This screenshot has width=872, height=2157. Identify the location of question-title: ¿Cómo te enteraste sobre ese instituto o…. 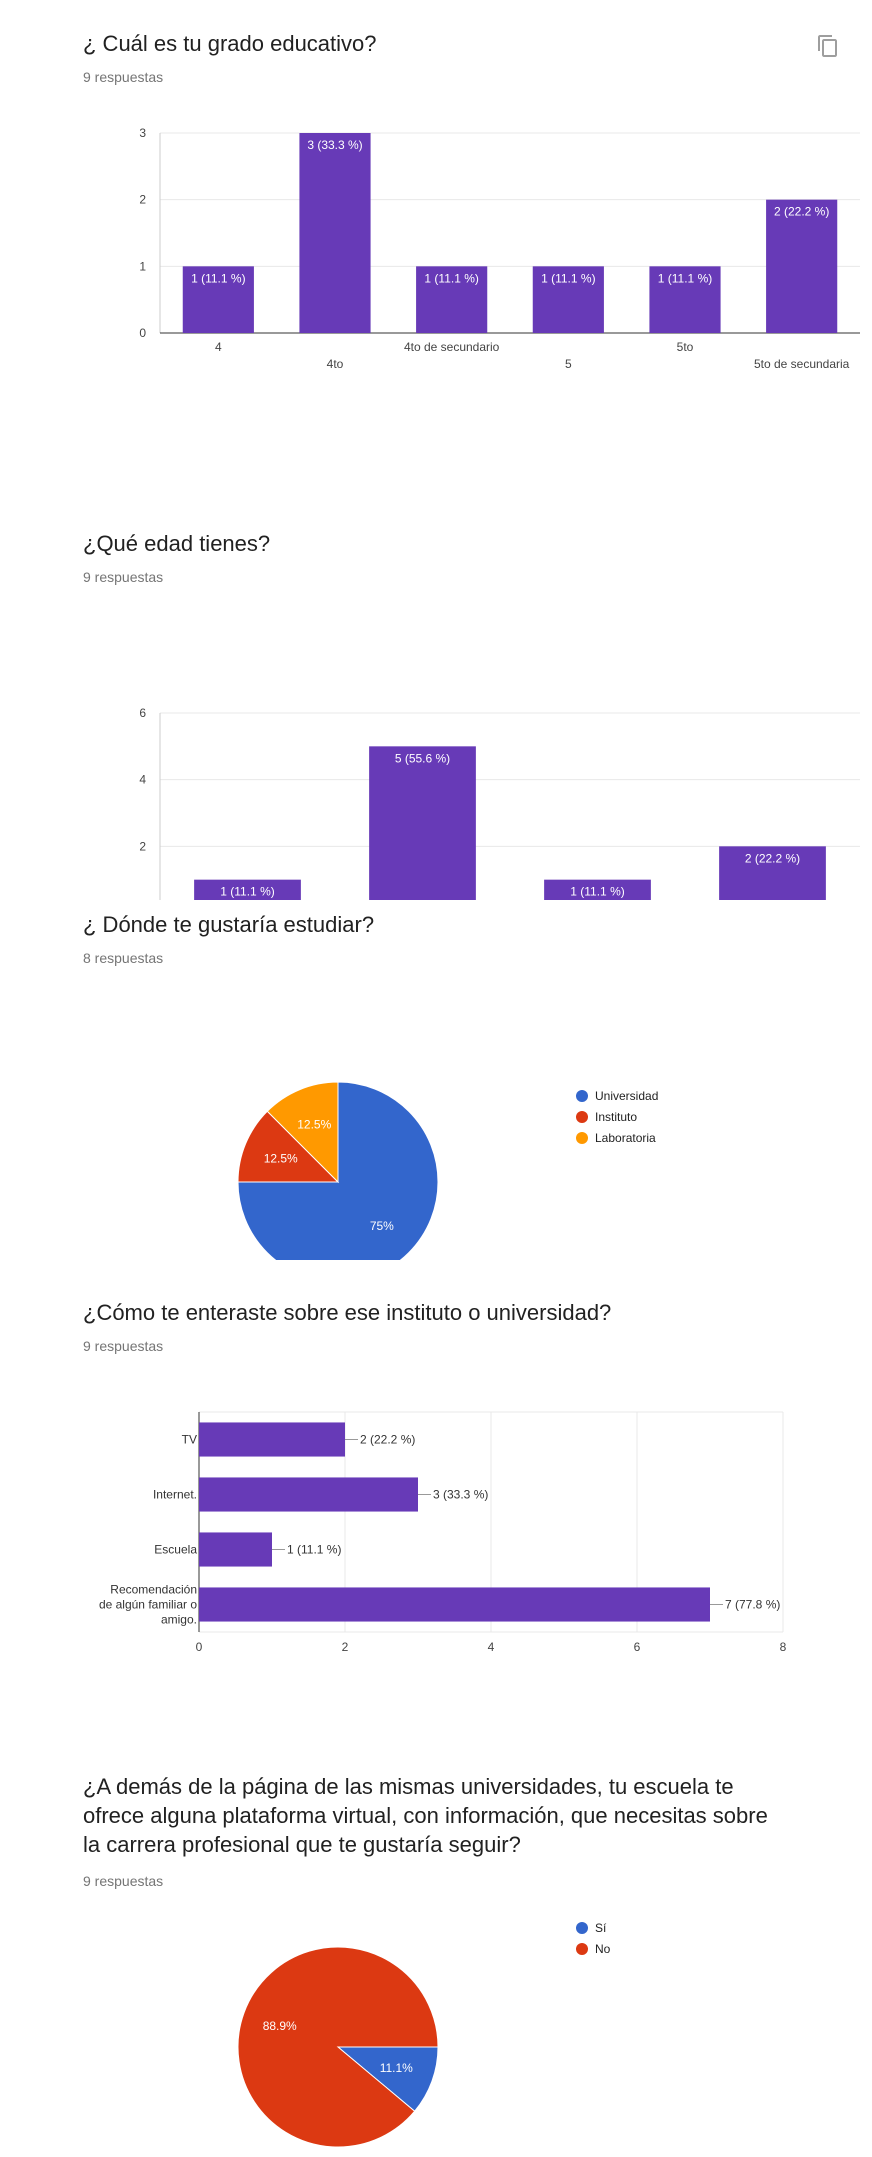
(347, 1312).